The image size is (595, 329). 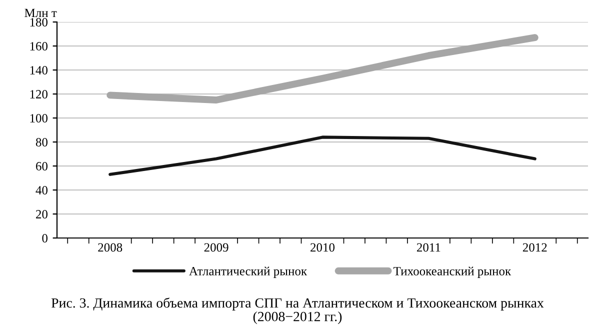 What do you see at coordinates (42, 142) in the screenshot?
I see `y-tick-label: 80` at bounding box center [42, 142].